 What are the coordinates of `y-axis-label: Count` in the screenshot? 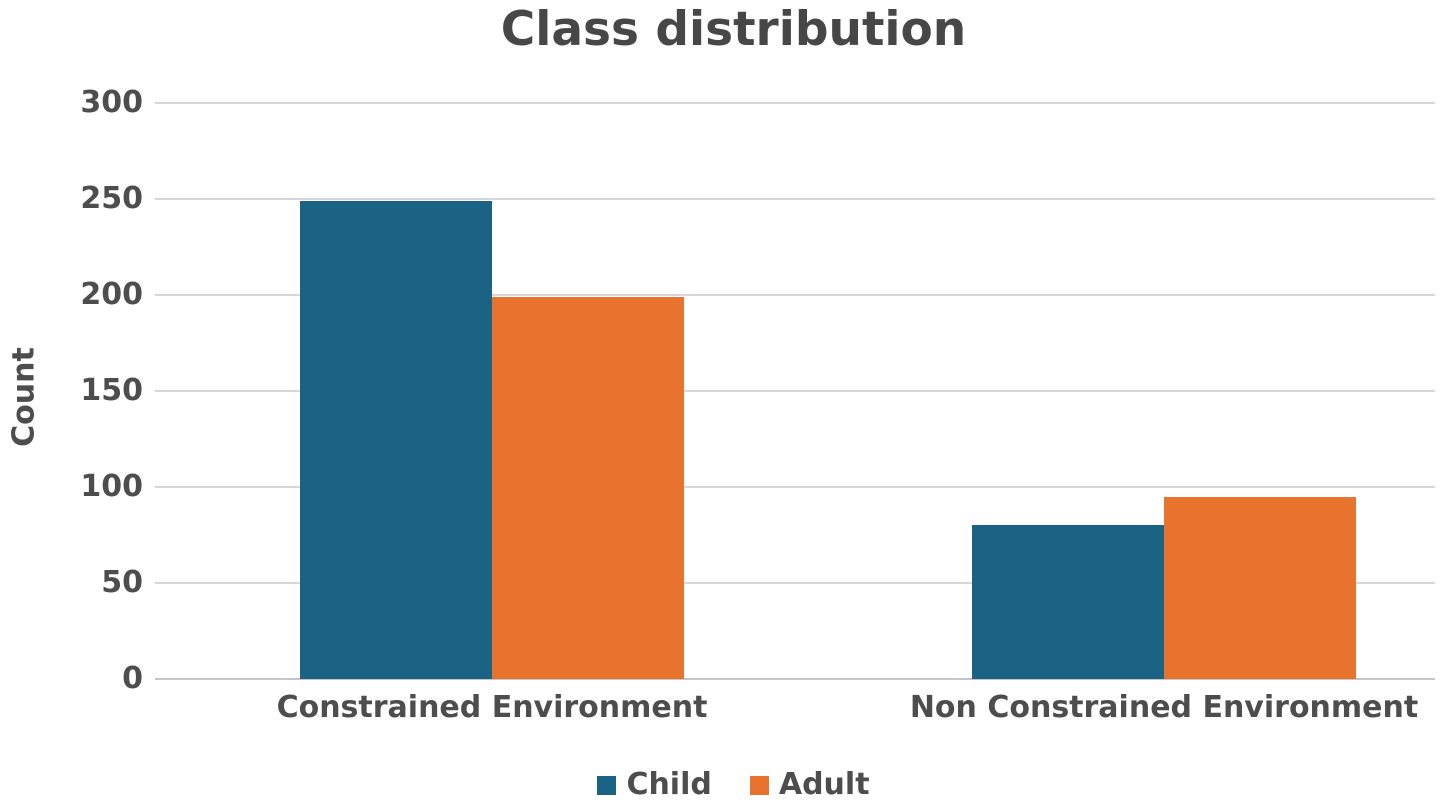 It's located at (24, 397).